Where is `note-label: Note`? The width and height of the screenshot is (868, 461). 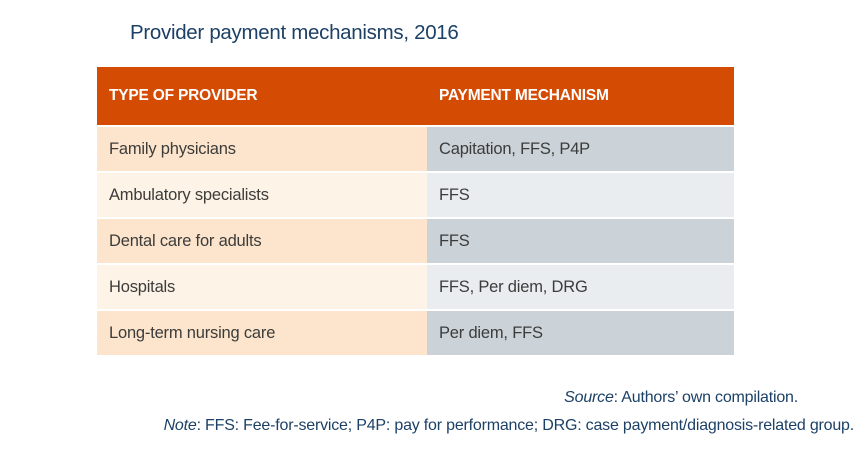
note-label: Note is located at coordinates (180, 425).